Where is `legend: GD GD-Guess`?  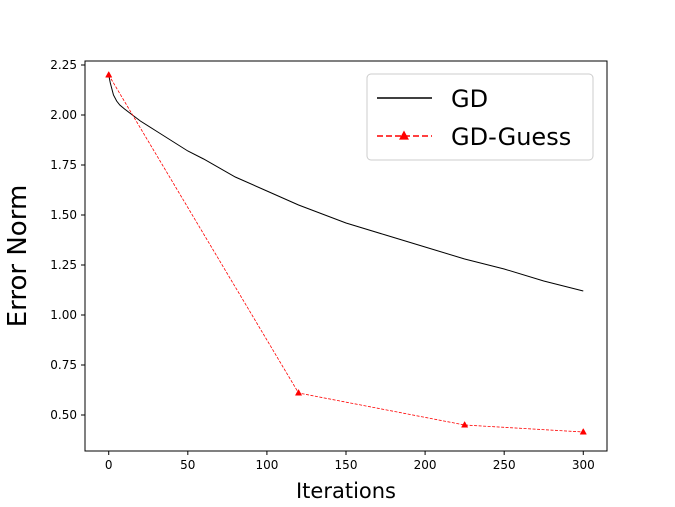 legend: GD GD-Guess is located at coordinates (480, 117).